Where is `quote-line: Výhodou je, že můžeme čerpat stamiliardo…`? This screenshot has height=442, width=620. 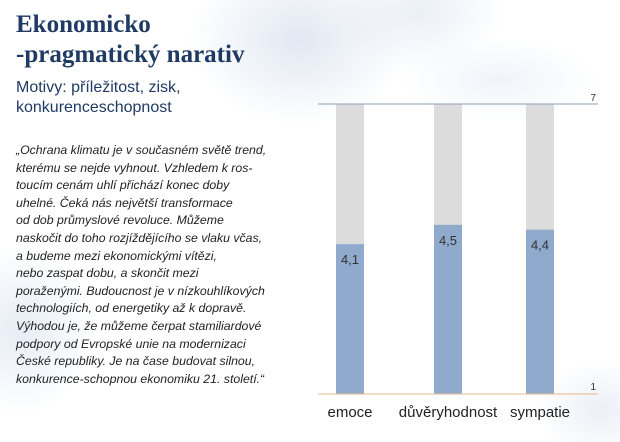 quote-line: Výhodou je, že můžeme čerpat stamiliardo… is located at coordinates (139, 325).